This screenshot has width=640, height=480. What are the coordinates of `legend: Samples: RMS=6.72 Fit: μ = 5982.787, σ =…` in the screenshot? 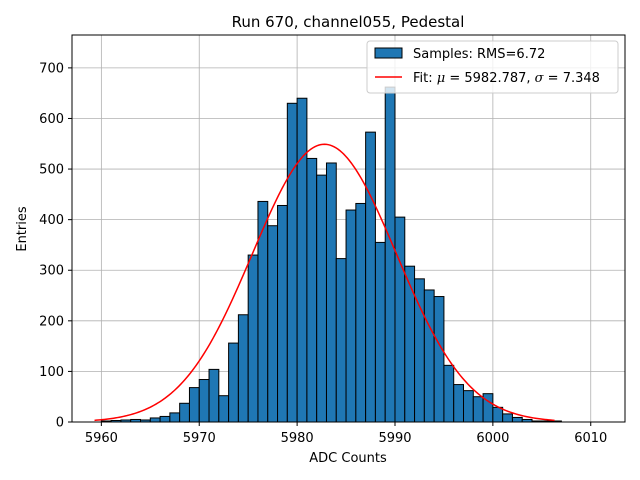 It's located at (492, 67).